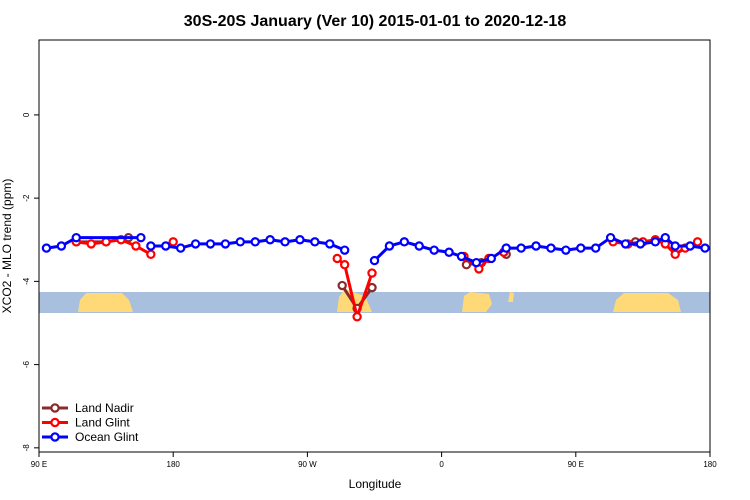 The image size is (750, 500). I want to click on y-axis: 0 -2 -4 -6 -8, so click(30, 281).